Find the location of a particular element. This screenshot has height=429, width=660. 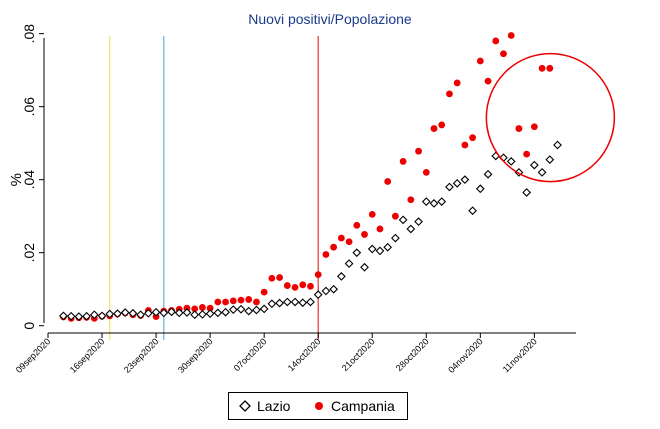

highlight-circle is located at coordinates (550, 117).